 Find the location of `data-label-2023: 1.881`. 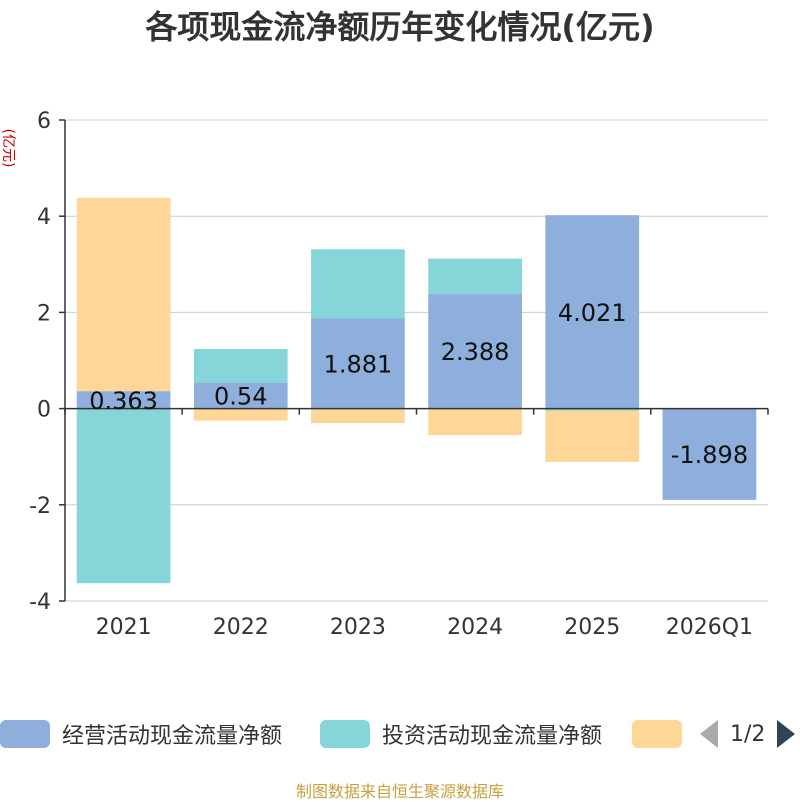

data-label-2023: 1.881 is located at coordinates (358, 364).